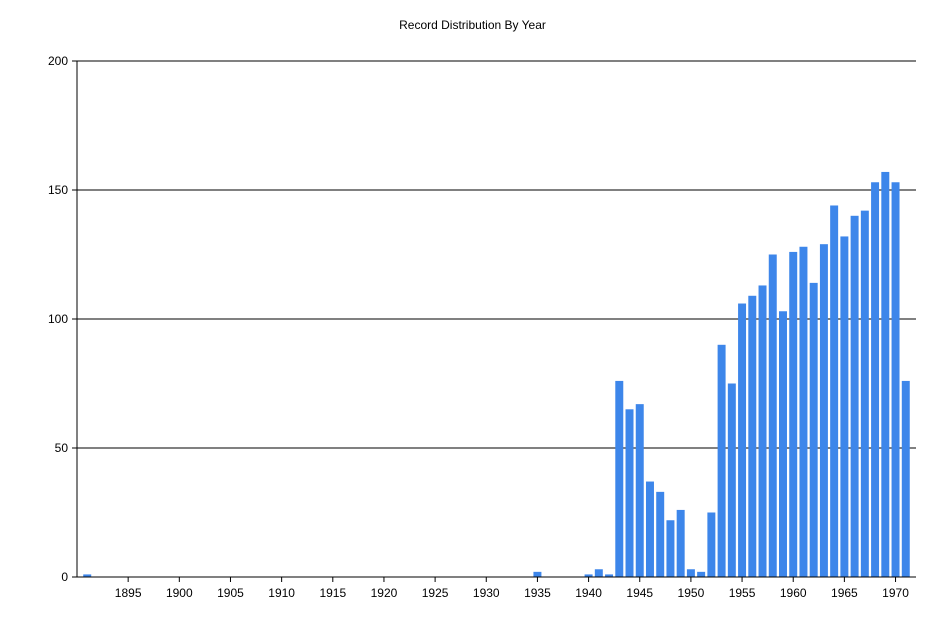  I want to click on x-tick-label: 1895, so click(128, 593).